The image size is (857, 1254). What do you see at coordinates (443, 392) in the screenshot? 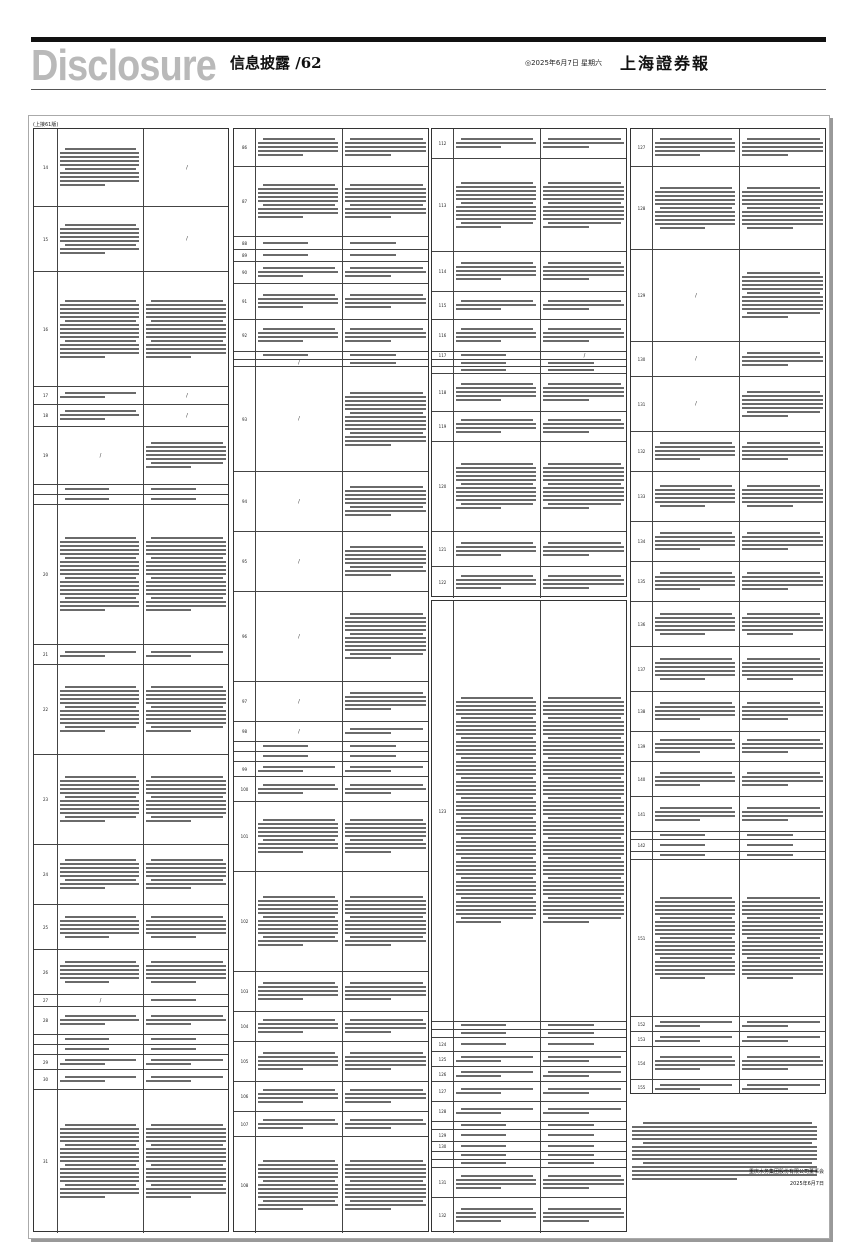
I see `row-number: 118` at bounding box center [443, 392].